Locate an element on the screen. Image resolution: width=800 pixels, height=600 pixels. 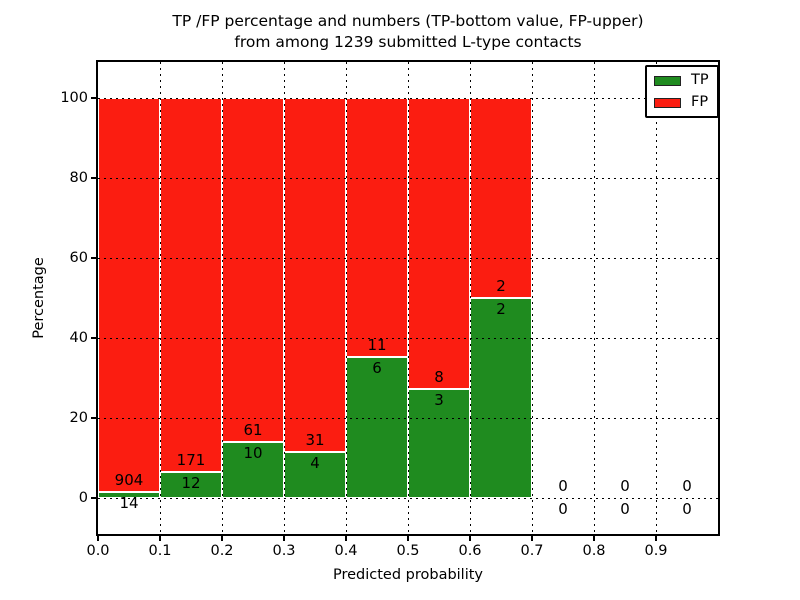
x-axis-tick-label: 0.1 is located at coordinates (160, 551).